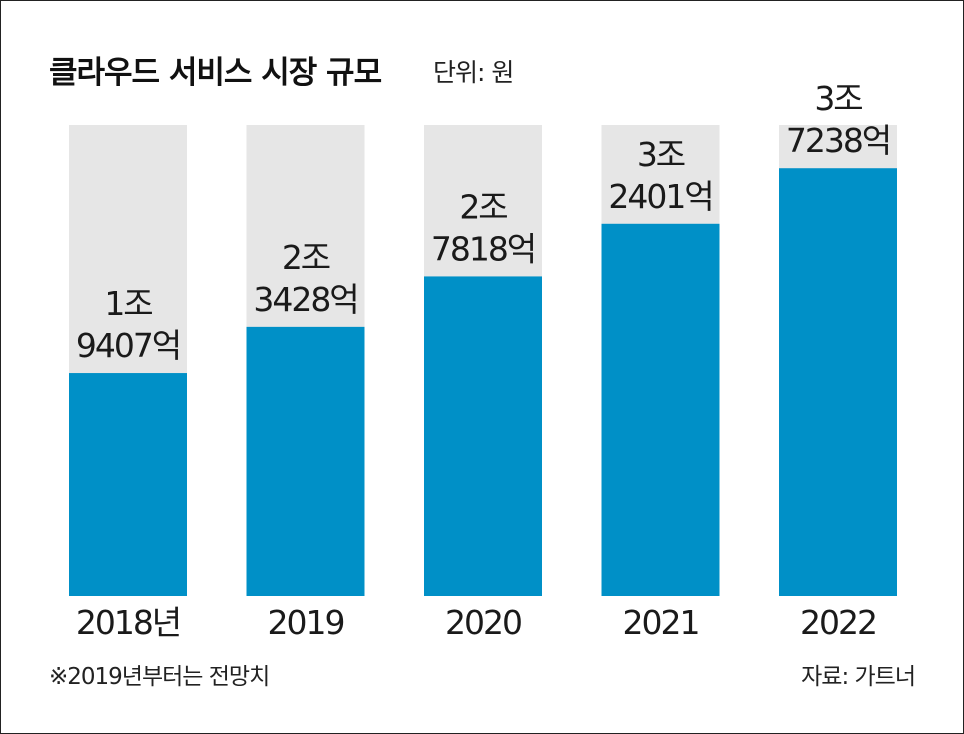 The width and height of the screenshot is (964, 734). Describe the element at coordinates (661, 622) in the screenshot. I see `category-label: 2021` at that location.